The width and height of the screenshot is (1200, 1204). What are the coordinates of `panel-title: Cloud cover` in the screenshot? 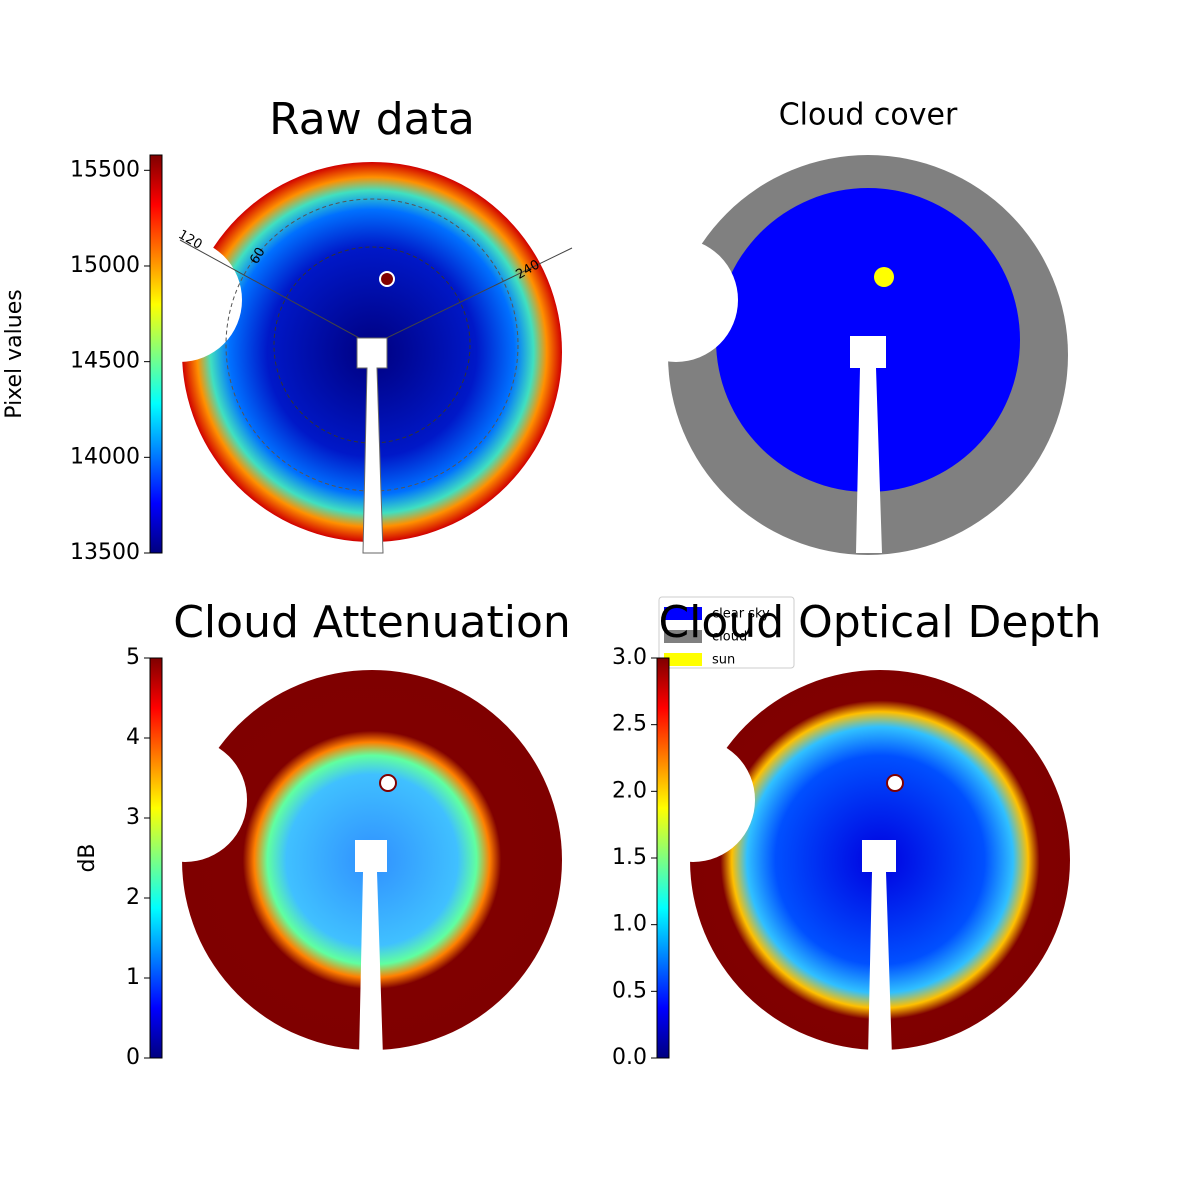 It's located at (868, 115).